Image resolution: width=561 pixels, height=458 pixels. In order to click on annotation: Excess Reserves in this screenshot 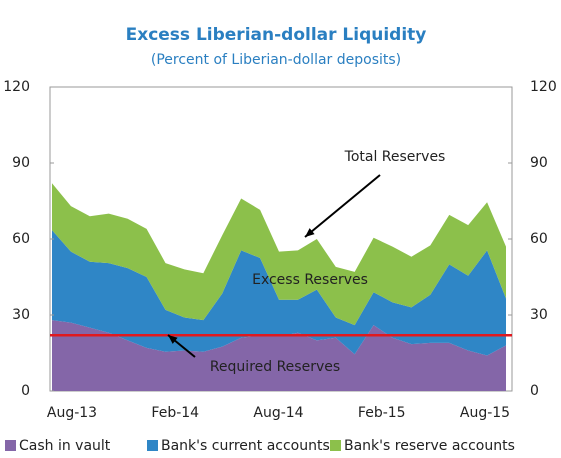, I will do `click(310, 280)`.